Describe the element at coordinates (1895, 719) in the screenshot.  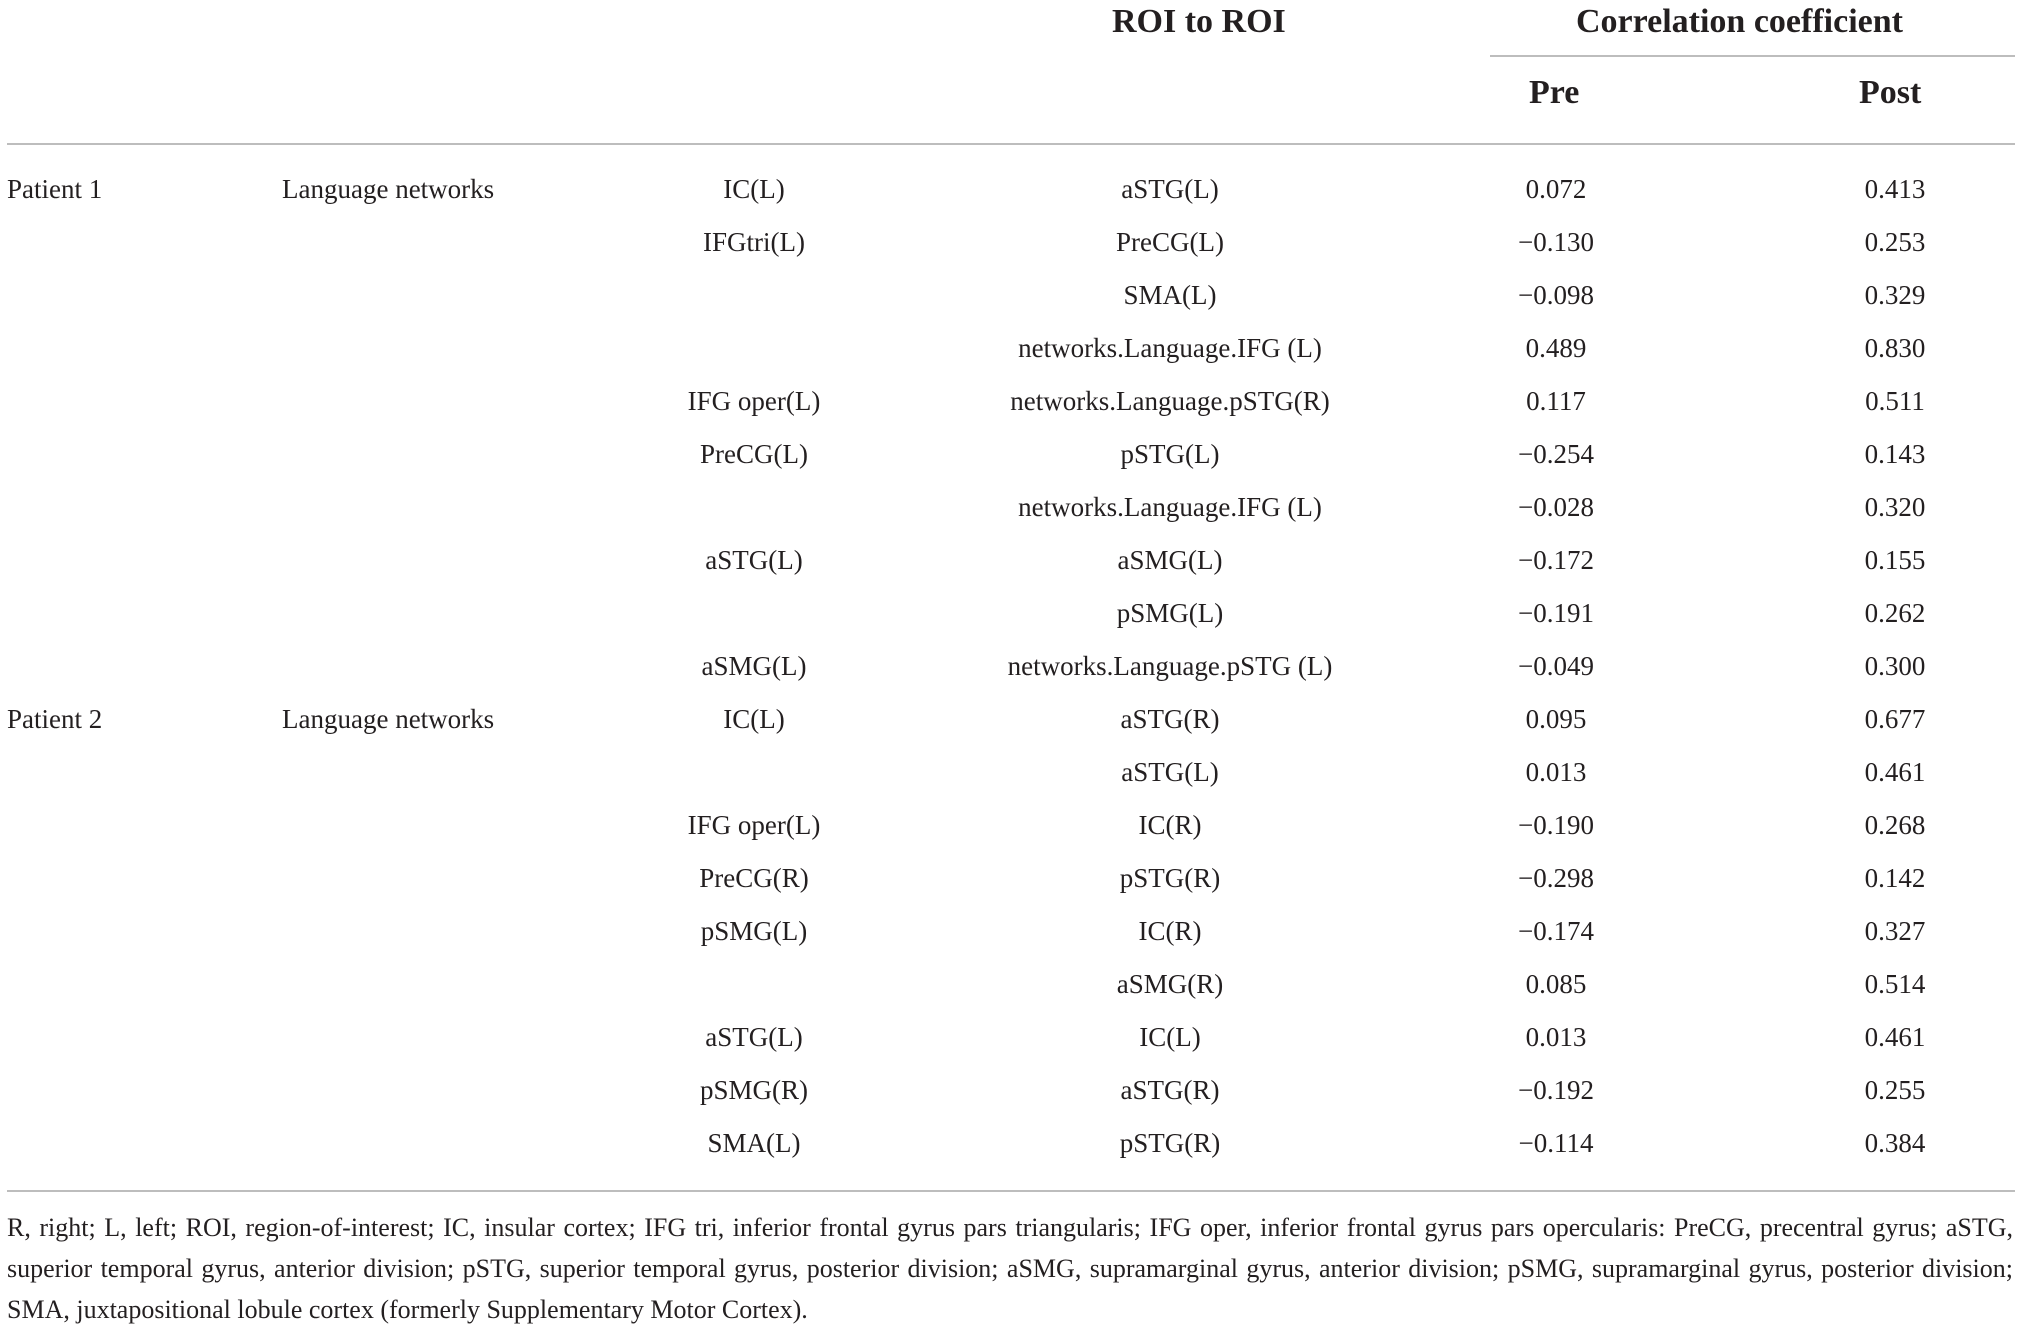
I see `post-value-cell: 0.677` at that location.